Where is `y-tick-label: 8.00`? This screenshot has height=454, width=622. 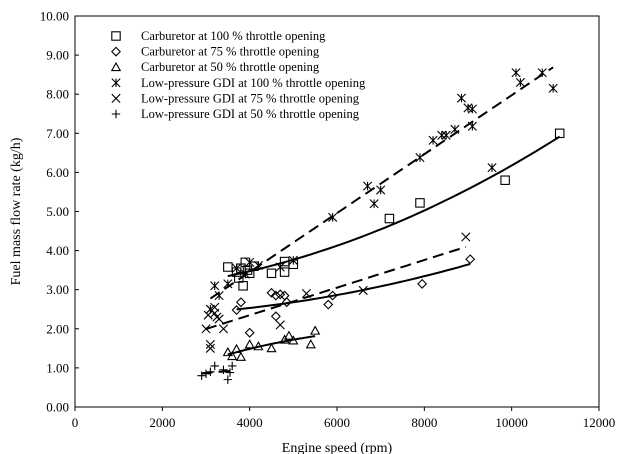
y-tick-label: 8.00 is located at coordinates (57, 94).